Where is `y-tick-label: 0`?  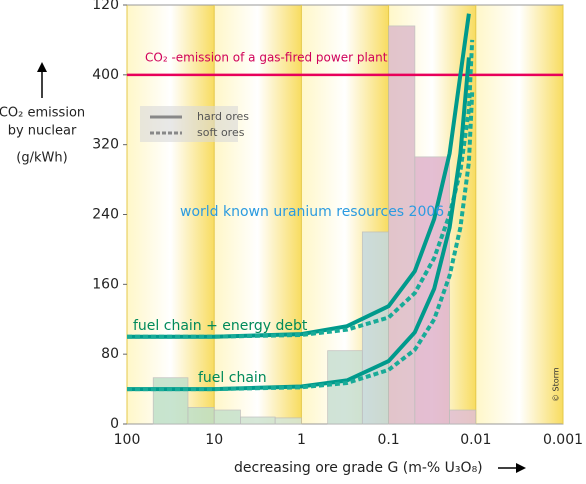
y-tick-label: 0 is located at coordinates (114, 424).